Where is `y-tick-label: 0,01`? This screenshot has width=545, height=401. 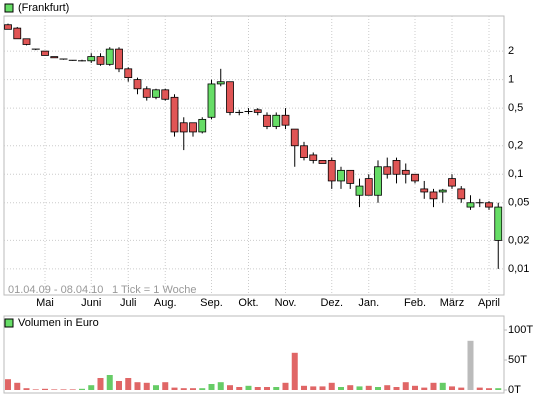
y-tick-label: 0,01 is located at coordinates (518, 269).